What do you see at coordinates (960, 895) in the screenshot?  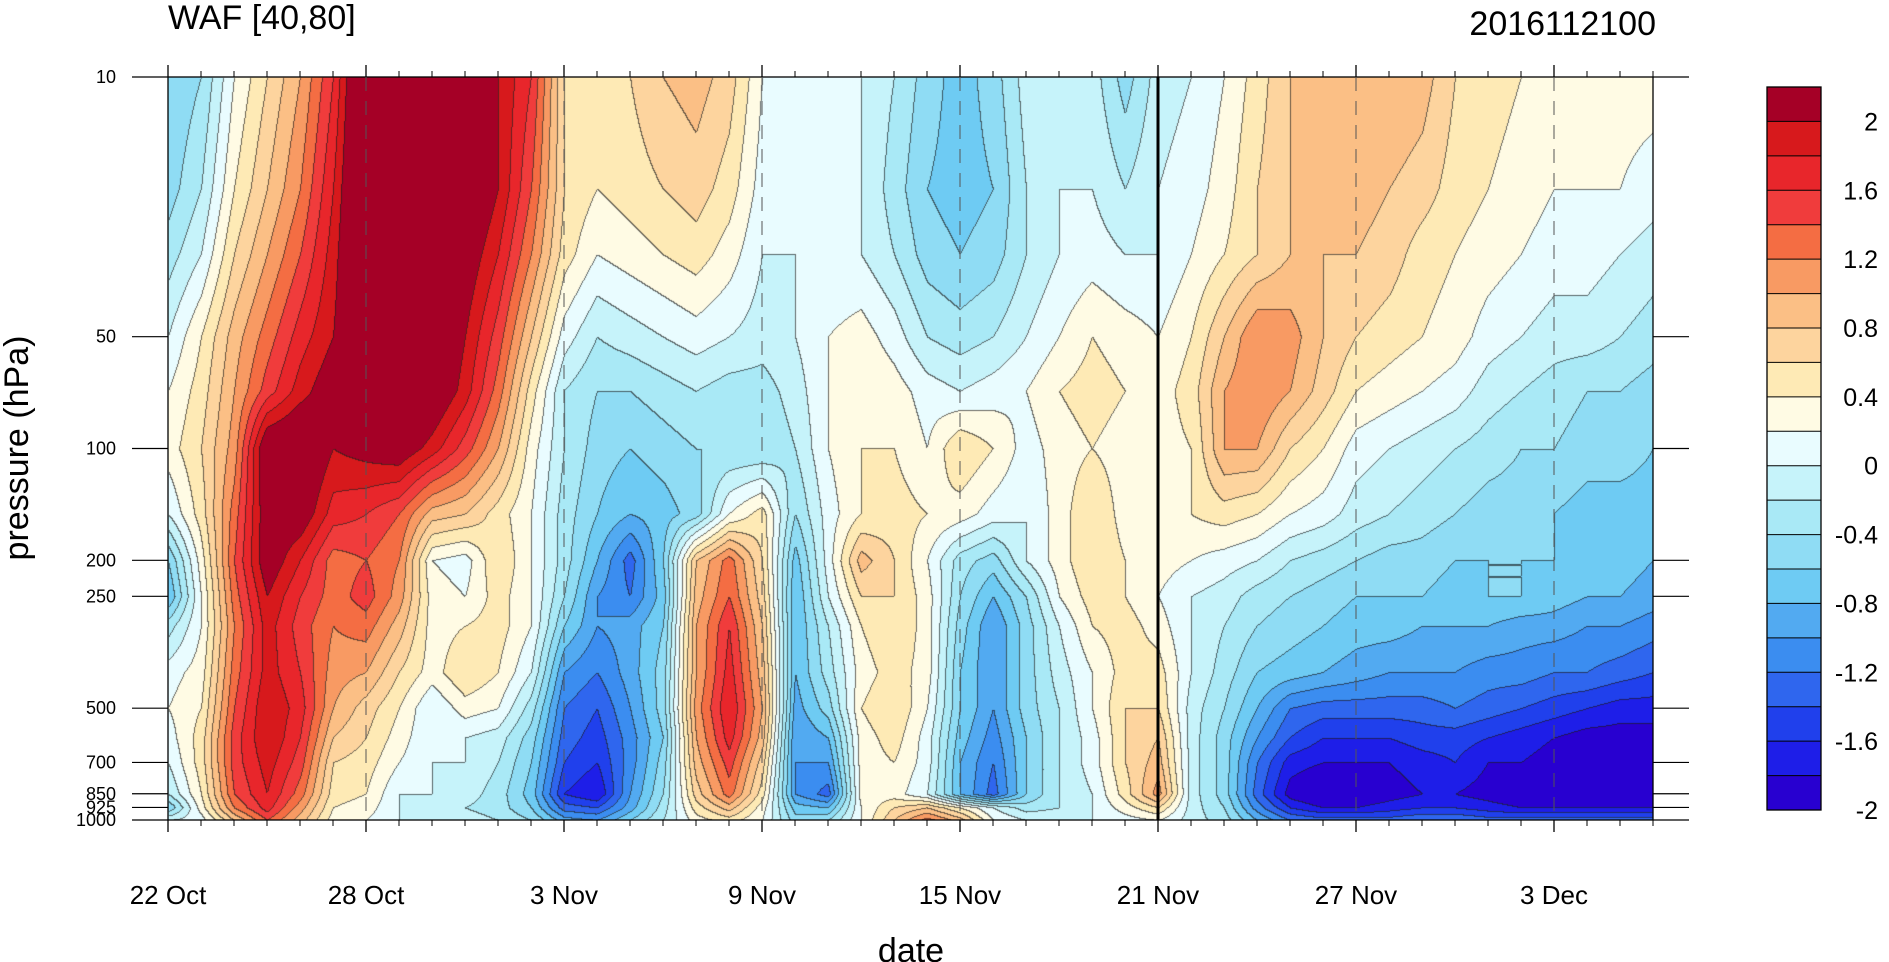 I see `x-tick-label: 15 Nov` at bounding box center [960, 895].